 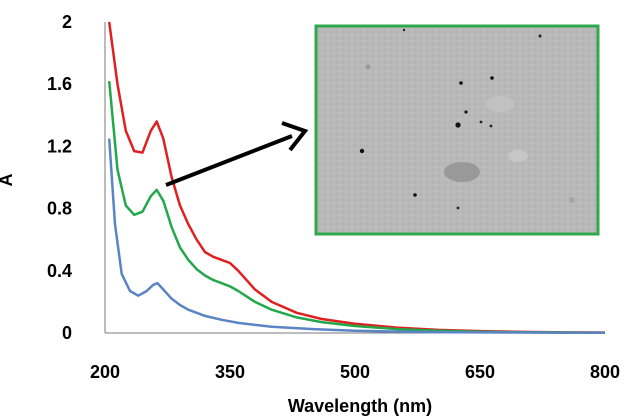 I want to click on arrow-head, so click(x=295, y=136).